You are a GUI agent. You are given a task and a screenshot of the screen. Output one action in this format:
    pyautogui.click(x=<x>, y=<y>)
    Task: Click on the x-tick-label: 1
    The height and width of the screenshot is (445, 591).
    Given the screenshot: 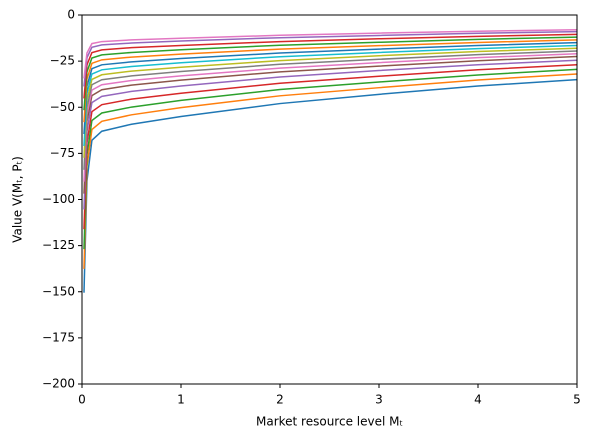 What is the action you would take?
    pyautogui.click(x=181, y=400)
    